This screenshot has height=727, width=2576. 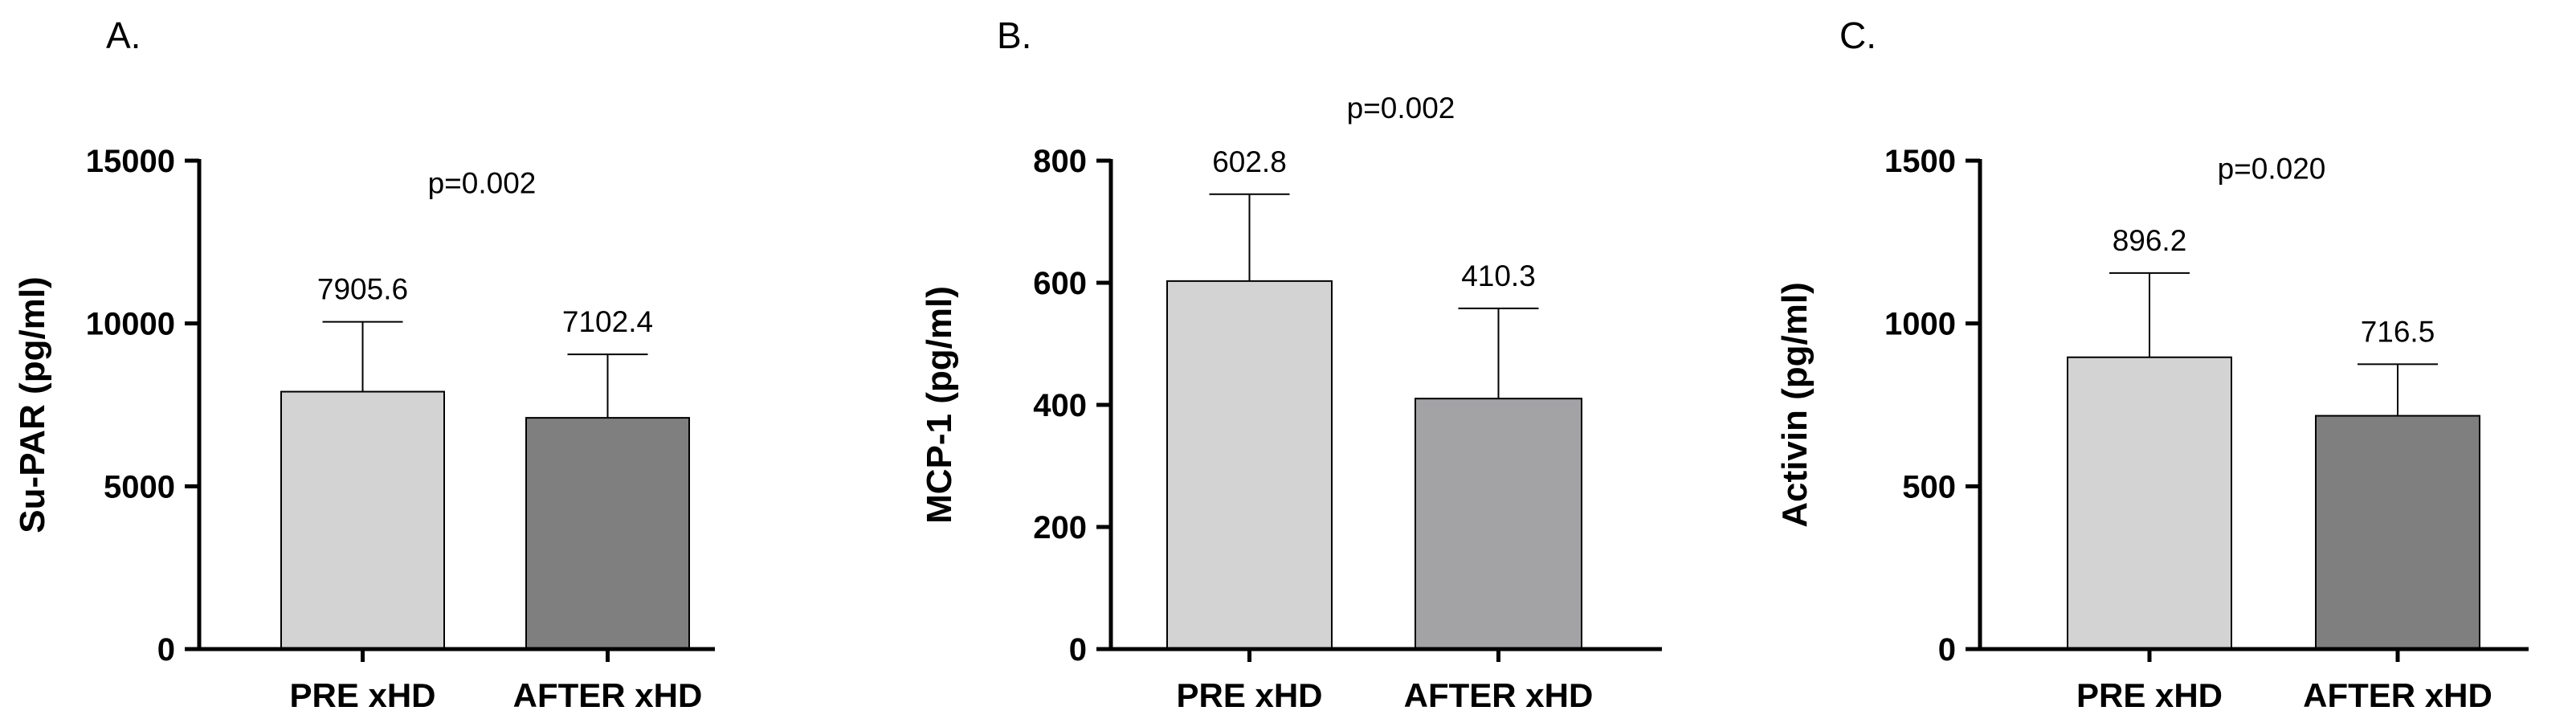 What do you see at coordinates (130, 324) in the screenshot?
I see `y-tick-label: 10000` at bounding box center [130, 324].